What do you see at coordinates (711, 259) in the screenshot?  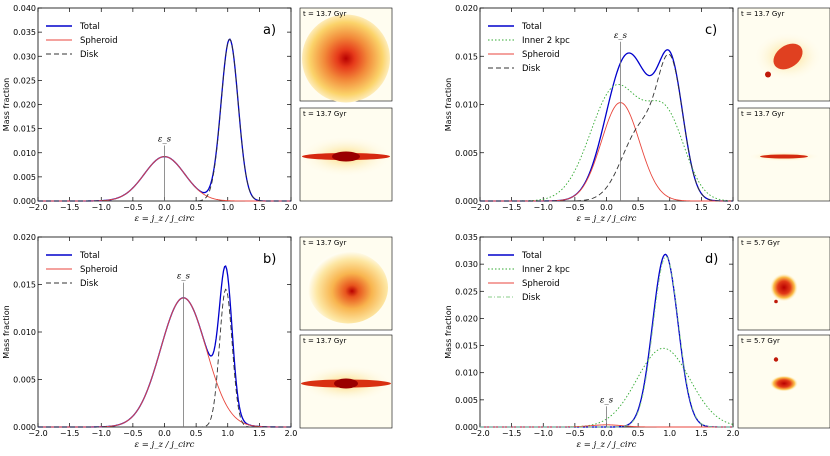 I see `panel-label: d)` at bounding box center [711, 259].